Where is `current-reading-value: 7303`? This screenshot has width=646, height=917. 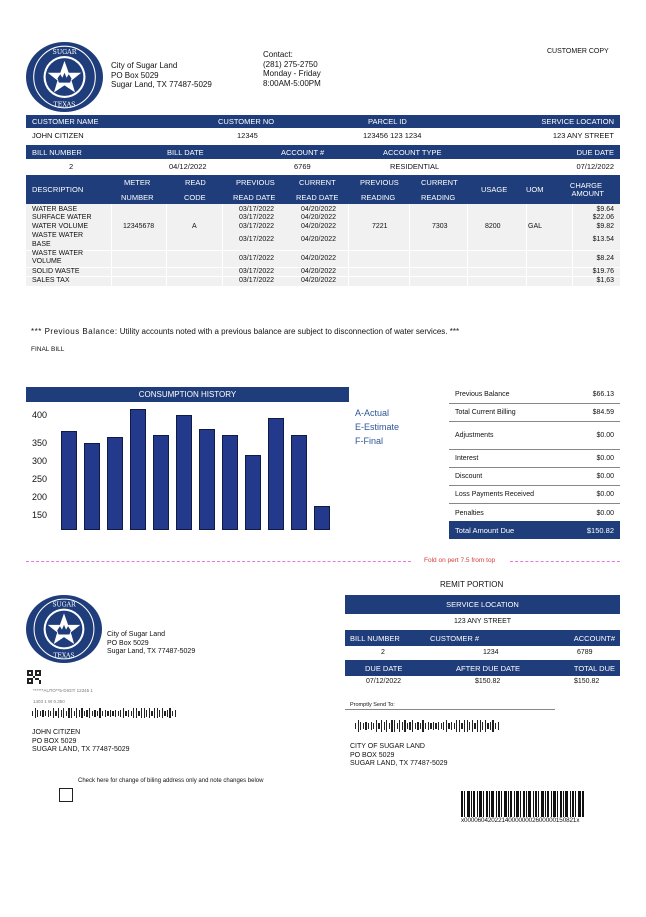 current-reading-value: 7303 is located at coordinates (440, 226).